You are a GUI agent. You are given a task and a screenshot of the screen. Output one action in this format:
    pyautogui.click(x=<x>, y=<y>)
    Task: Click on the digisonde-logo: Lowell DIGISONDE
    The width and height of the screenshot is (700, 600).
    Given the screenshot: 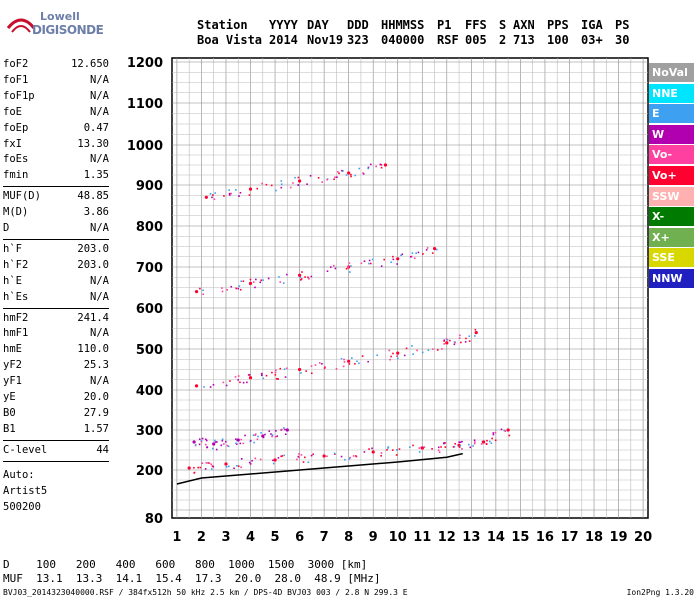 What is the action you would take?
    pyautogui.click(x=56, y=26)
    